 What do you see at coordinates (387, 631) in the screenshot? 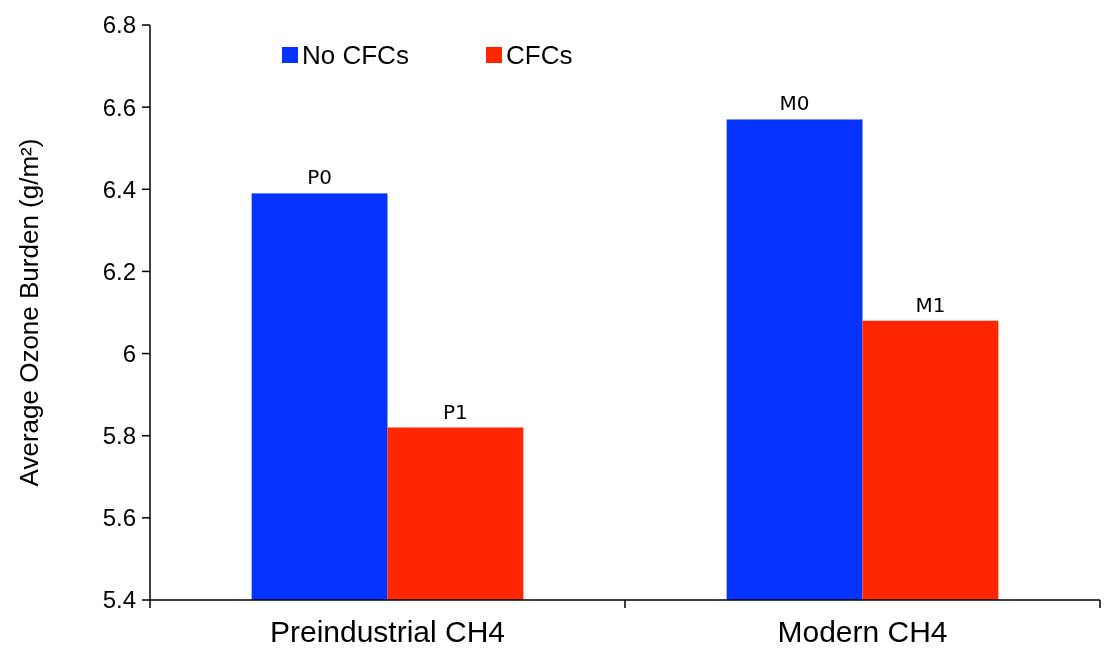
I see `x-tick-label: Preindustrial CH4` at bounding box center [387, 631].